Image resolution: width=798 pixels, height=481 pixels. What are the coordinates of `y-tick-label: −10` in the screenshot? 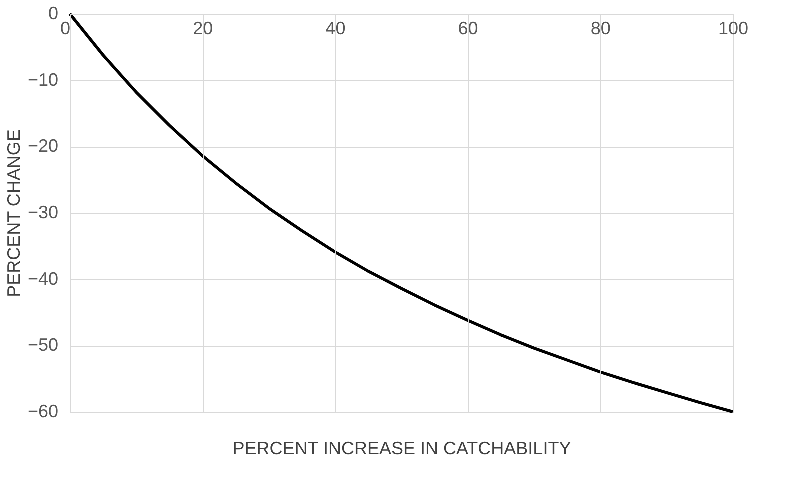 It's located at (43, 80).